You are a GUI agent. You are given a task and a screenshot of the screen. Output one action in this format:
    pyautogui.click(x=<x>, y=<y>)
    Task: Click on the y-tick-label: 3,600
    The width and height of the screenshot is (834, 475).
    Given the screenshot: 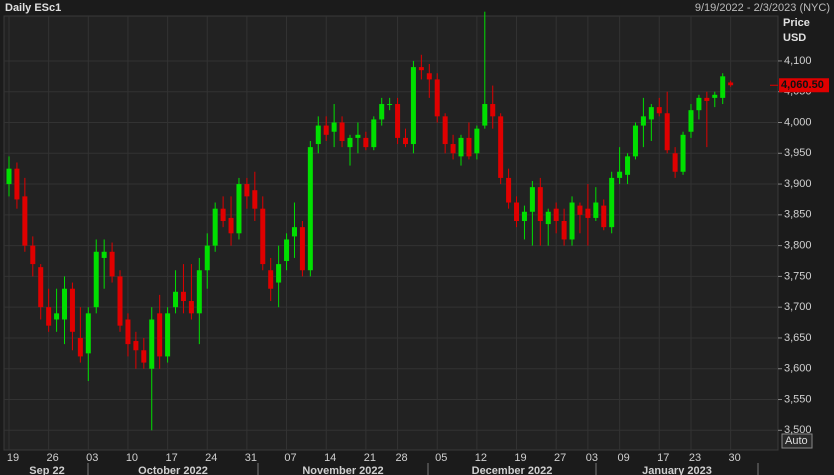 What is the action you would take?
    pyautogui.click(x=798, y=369)
    